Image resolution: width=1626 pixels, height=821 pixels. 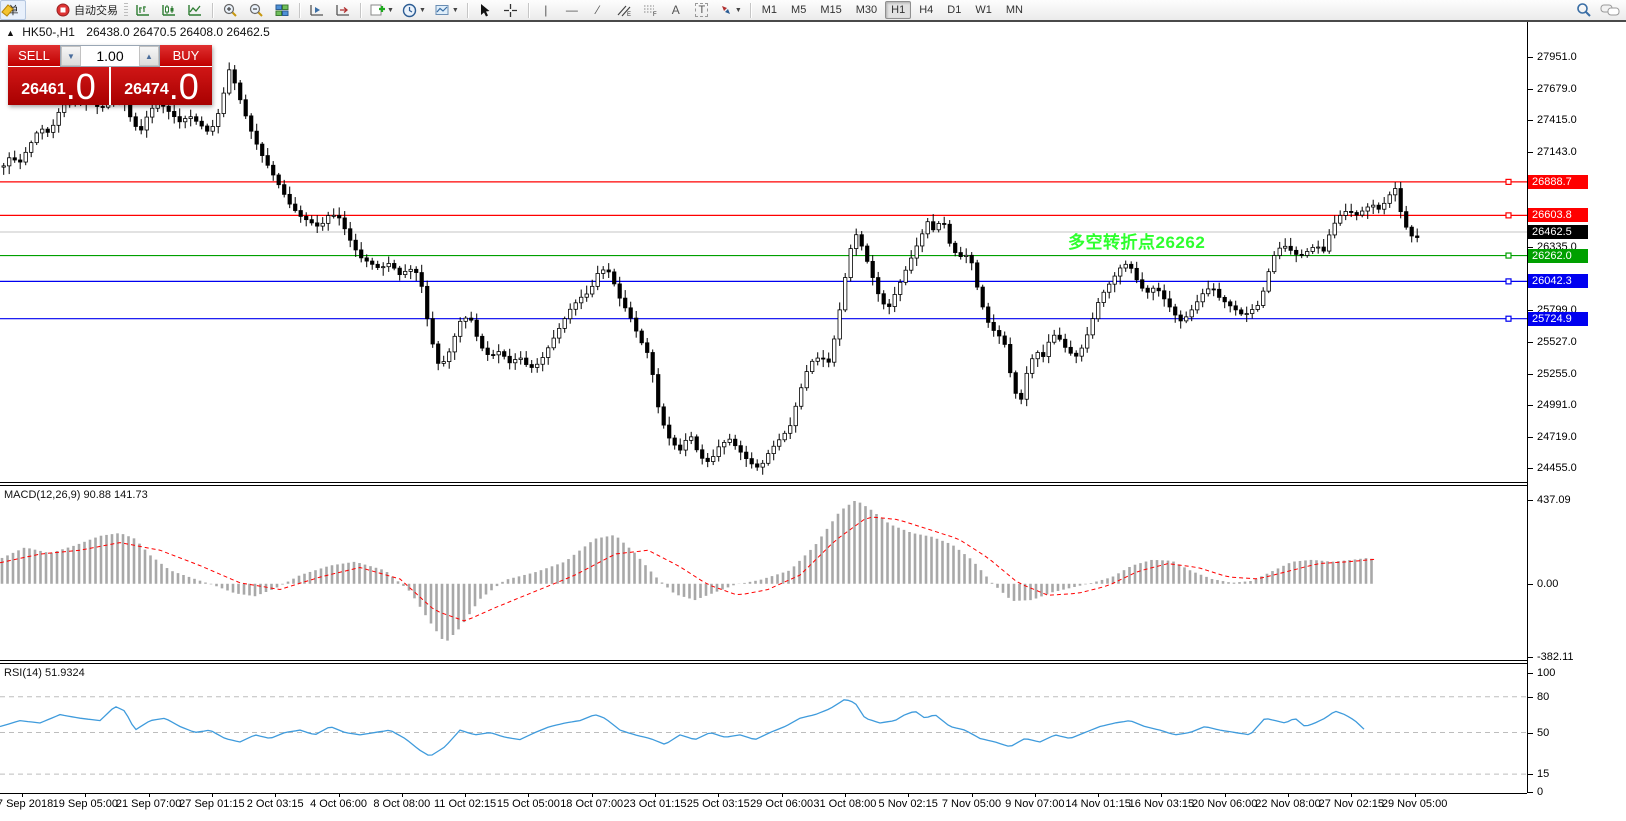 What do you see at coordinates (1584, 10) in the screenshot?
I see `search-icon` at bounding box center [1584, 10].